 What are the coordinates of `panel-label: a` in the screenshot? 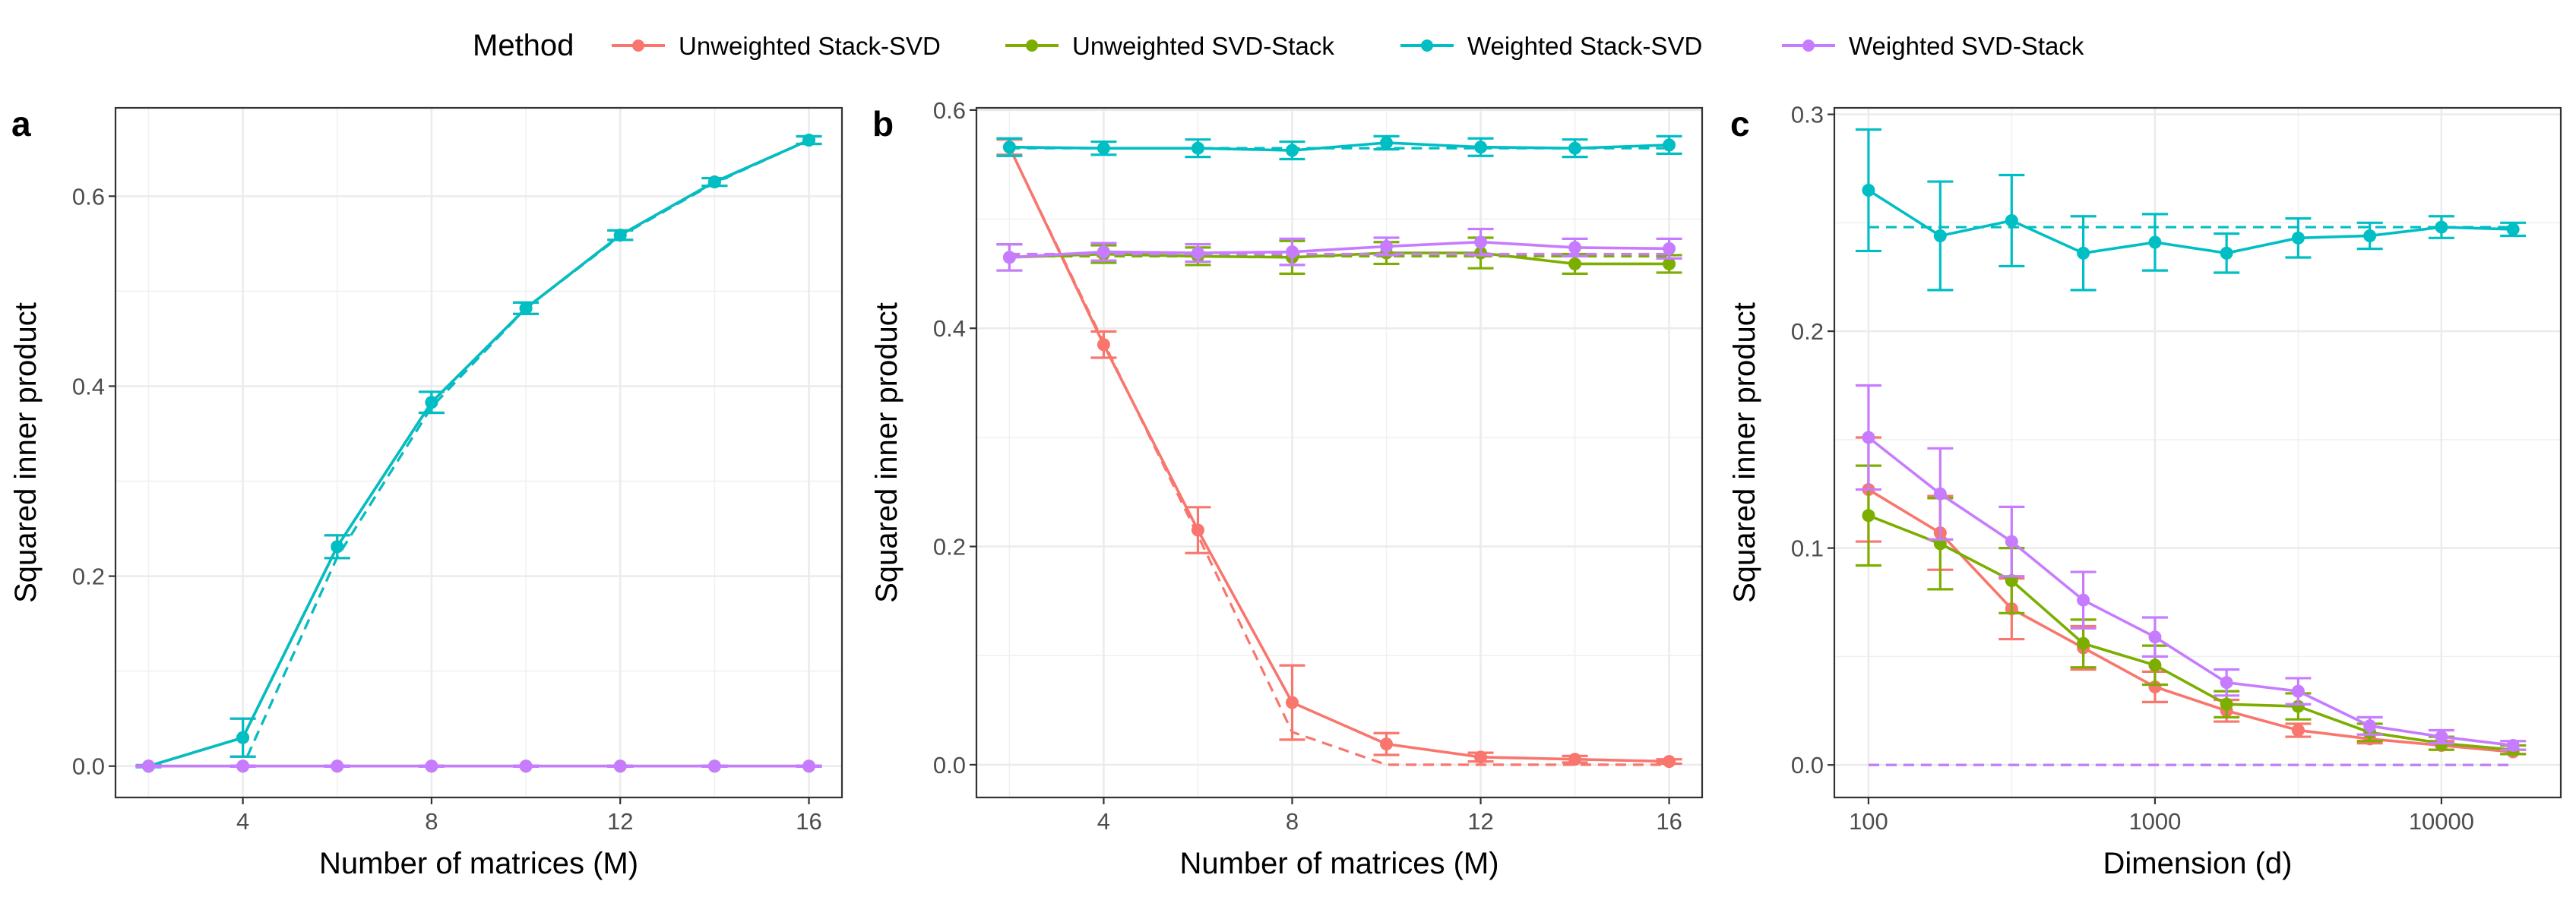 It's located at (21, 124).